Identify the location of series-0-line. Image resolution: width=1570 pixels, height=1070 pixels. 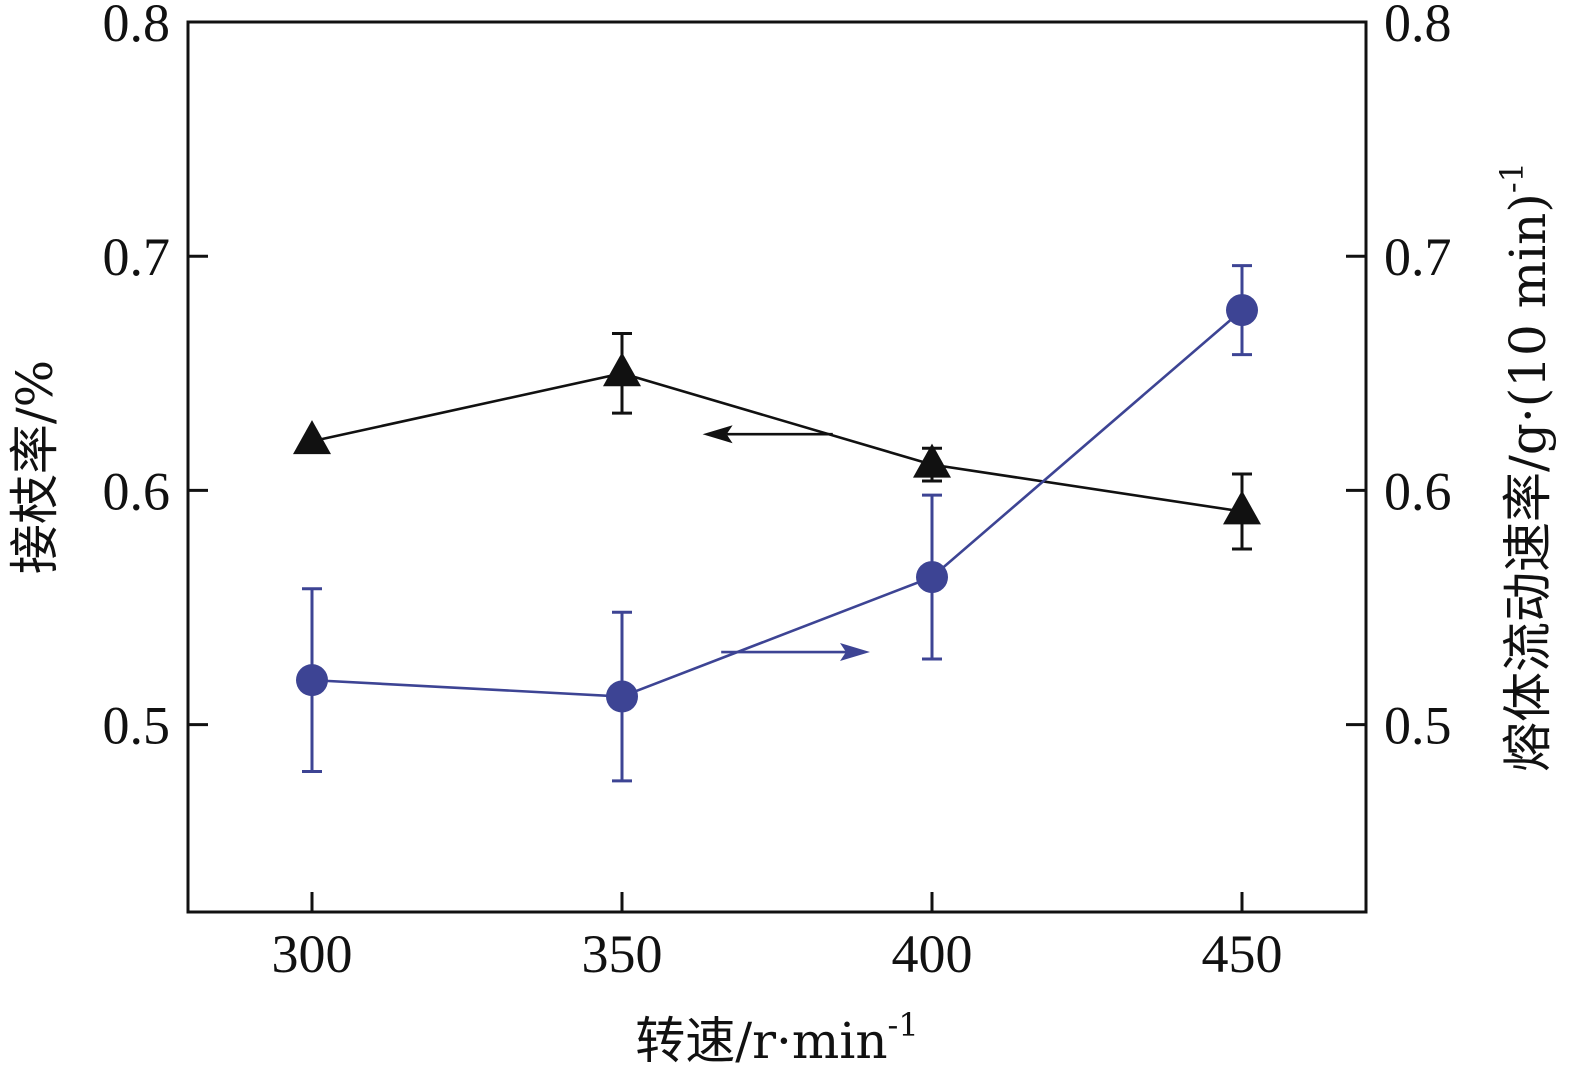
(777, 442).